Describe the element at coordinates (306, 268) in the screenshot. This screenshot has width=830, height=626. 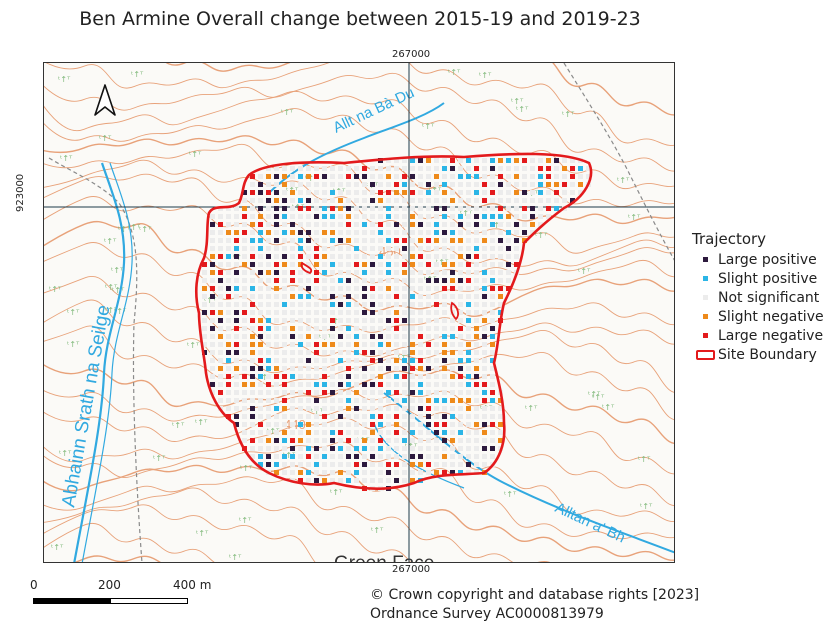
I see `site-boundary-hole` at that location.